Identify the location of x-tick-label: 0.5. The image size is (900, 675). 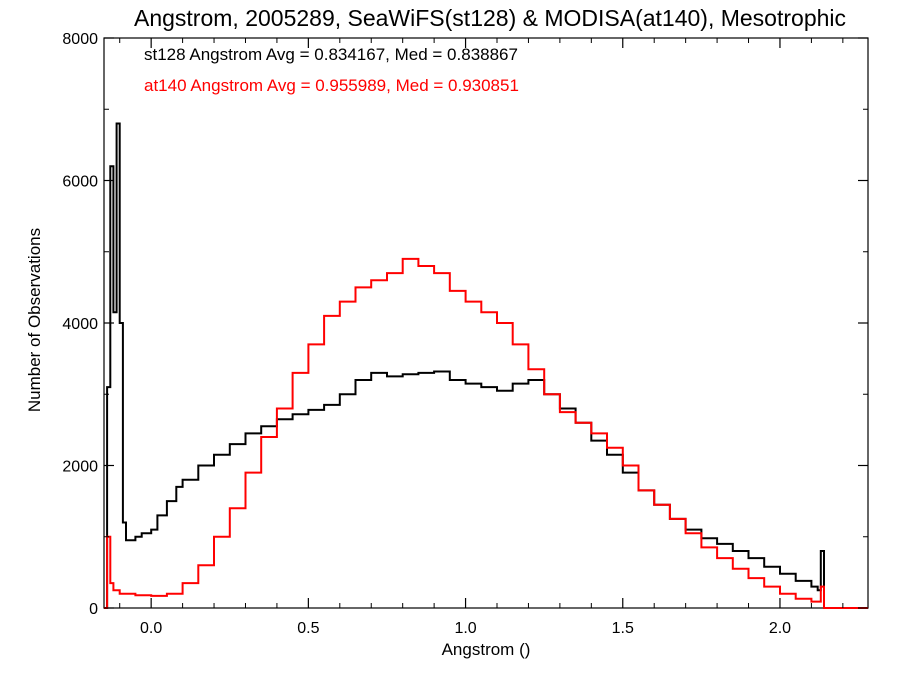
(308, 628).